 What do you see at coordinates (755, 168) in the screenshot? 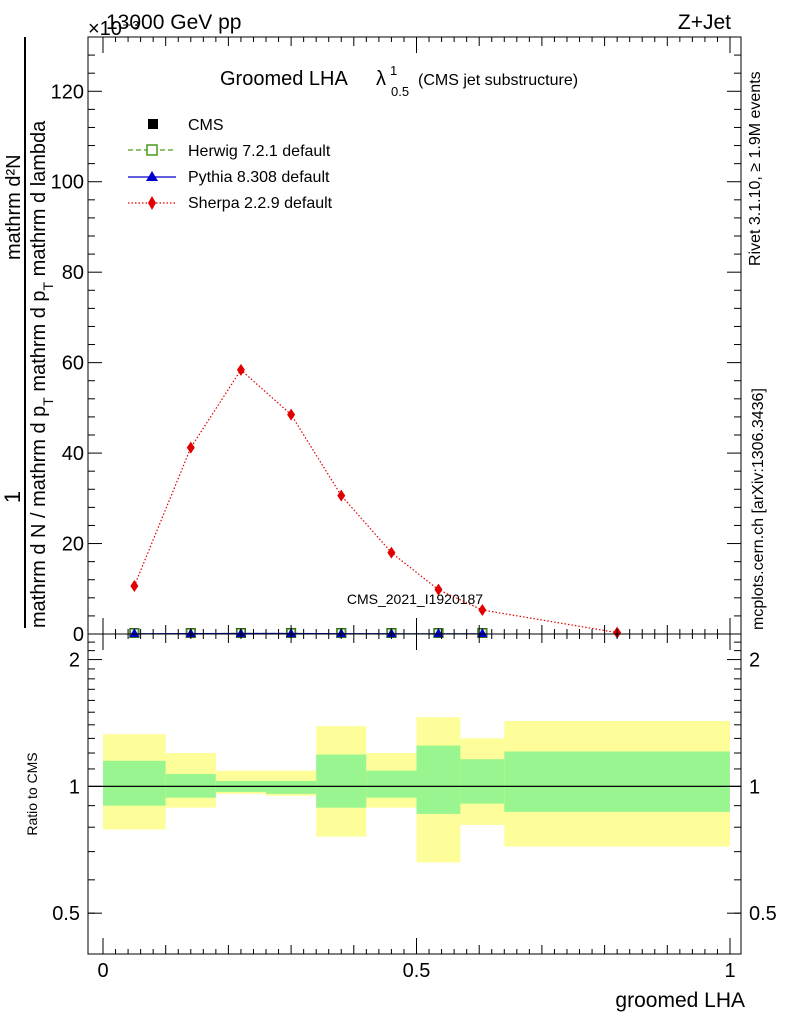
I see `rivet-label: Rivet 3.1.10, ≥ 1.9M events` at bounding box center [755, 168].